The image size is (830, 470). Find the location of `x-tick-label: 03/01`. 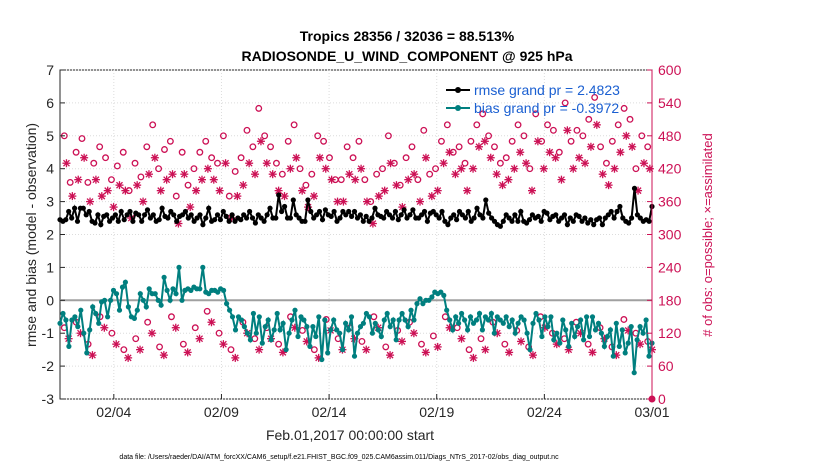

x-tick-label: 03/01 is located at coordinates (651, 412).